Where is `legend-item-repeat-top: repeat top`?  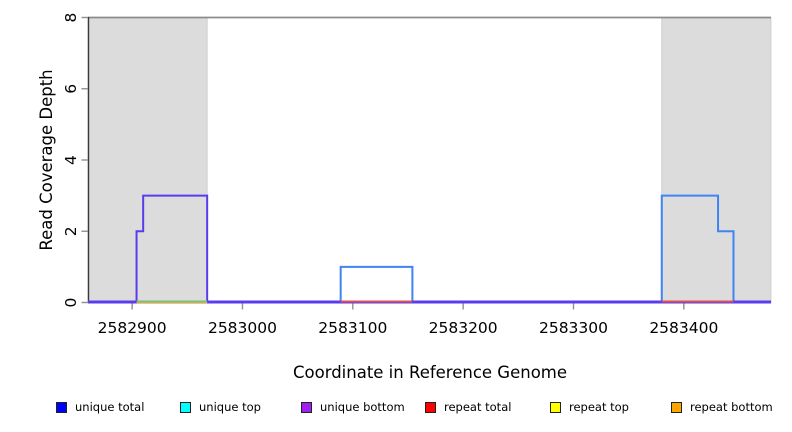 legend-item-repeat-top: repeat top is located at coordinates (589, 407).